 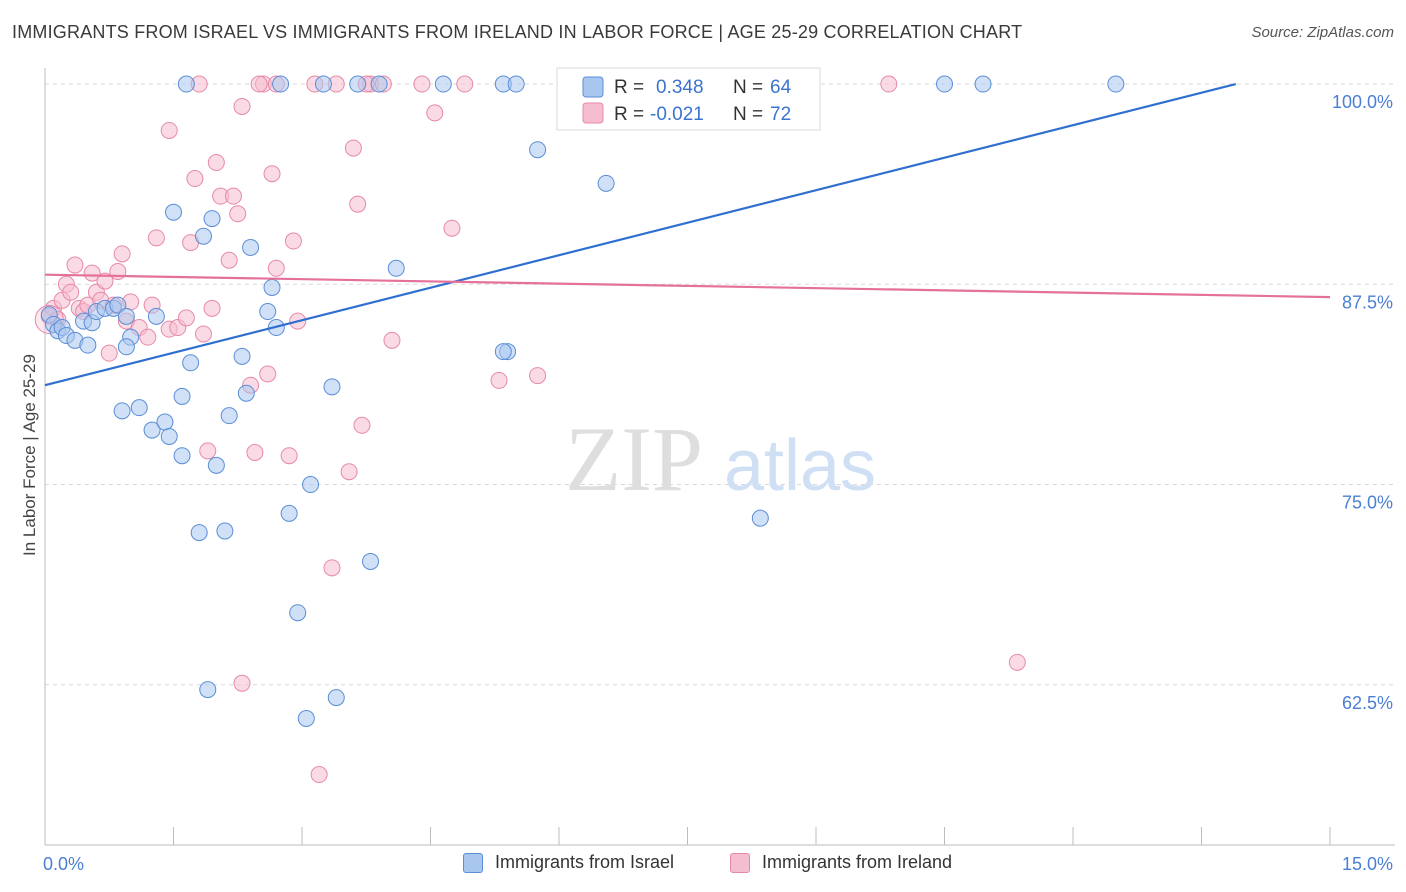 I want to click on legend-israel-swatch, so click(x=593, y=87).